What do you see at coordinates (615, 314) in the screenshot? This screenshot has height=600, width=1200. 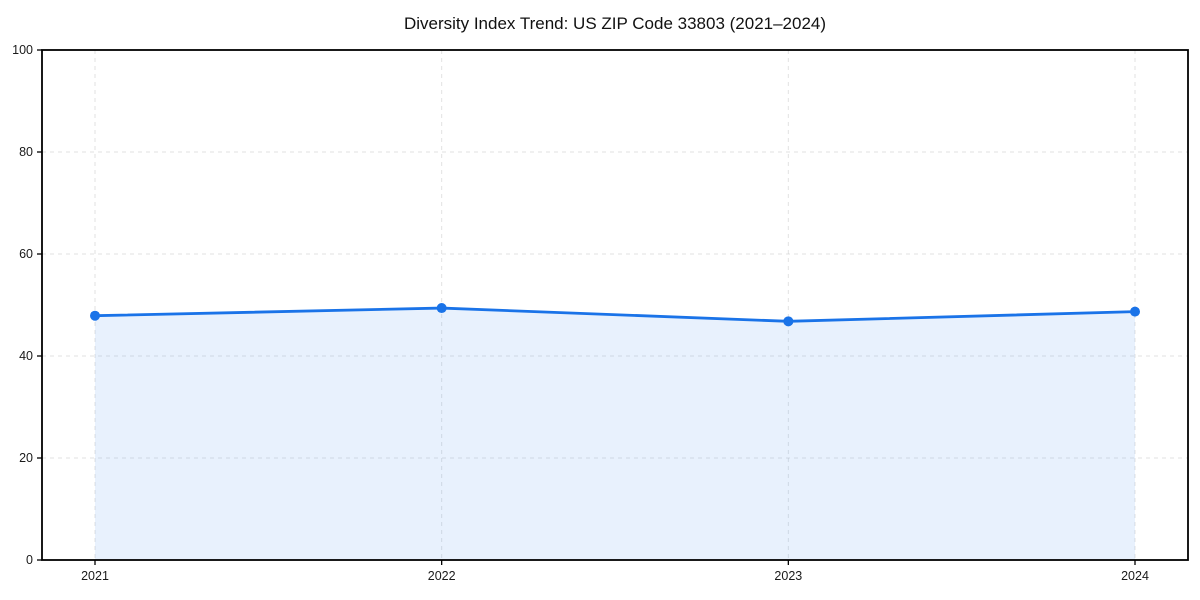 I see `trend-line` at bounding box center [615, 314].